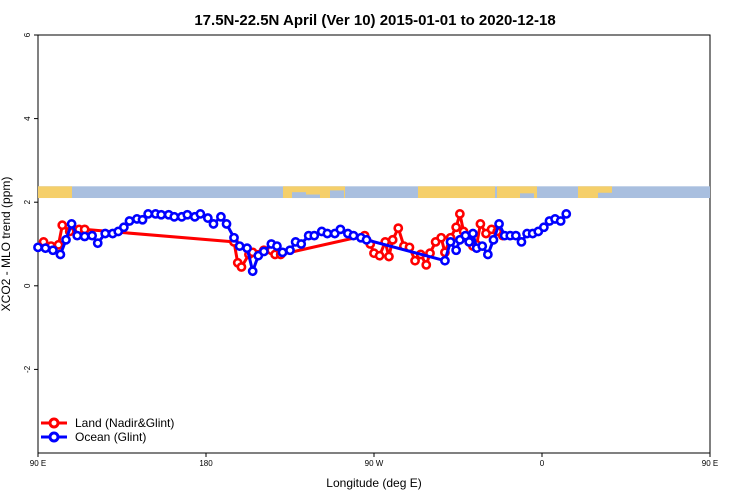 This screenshot has height=500, width=750. Describe the element at coordinates (27, 369) in the screenshot. I see `y-tick-label: -2` at that location.